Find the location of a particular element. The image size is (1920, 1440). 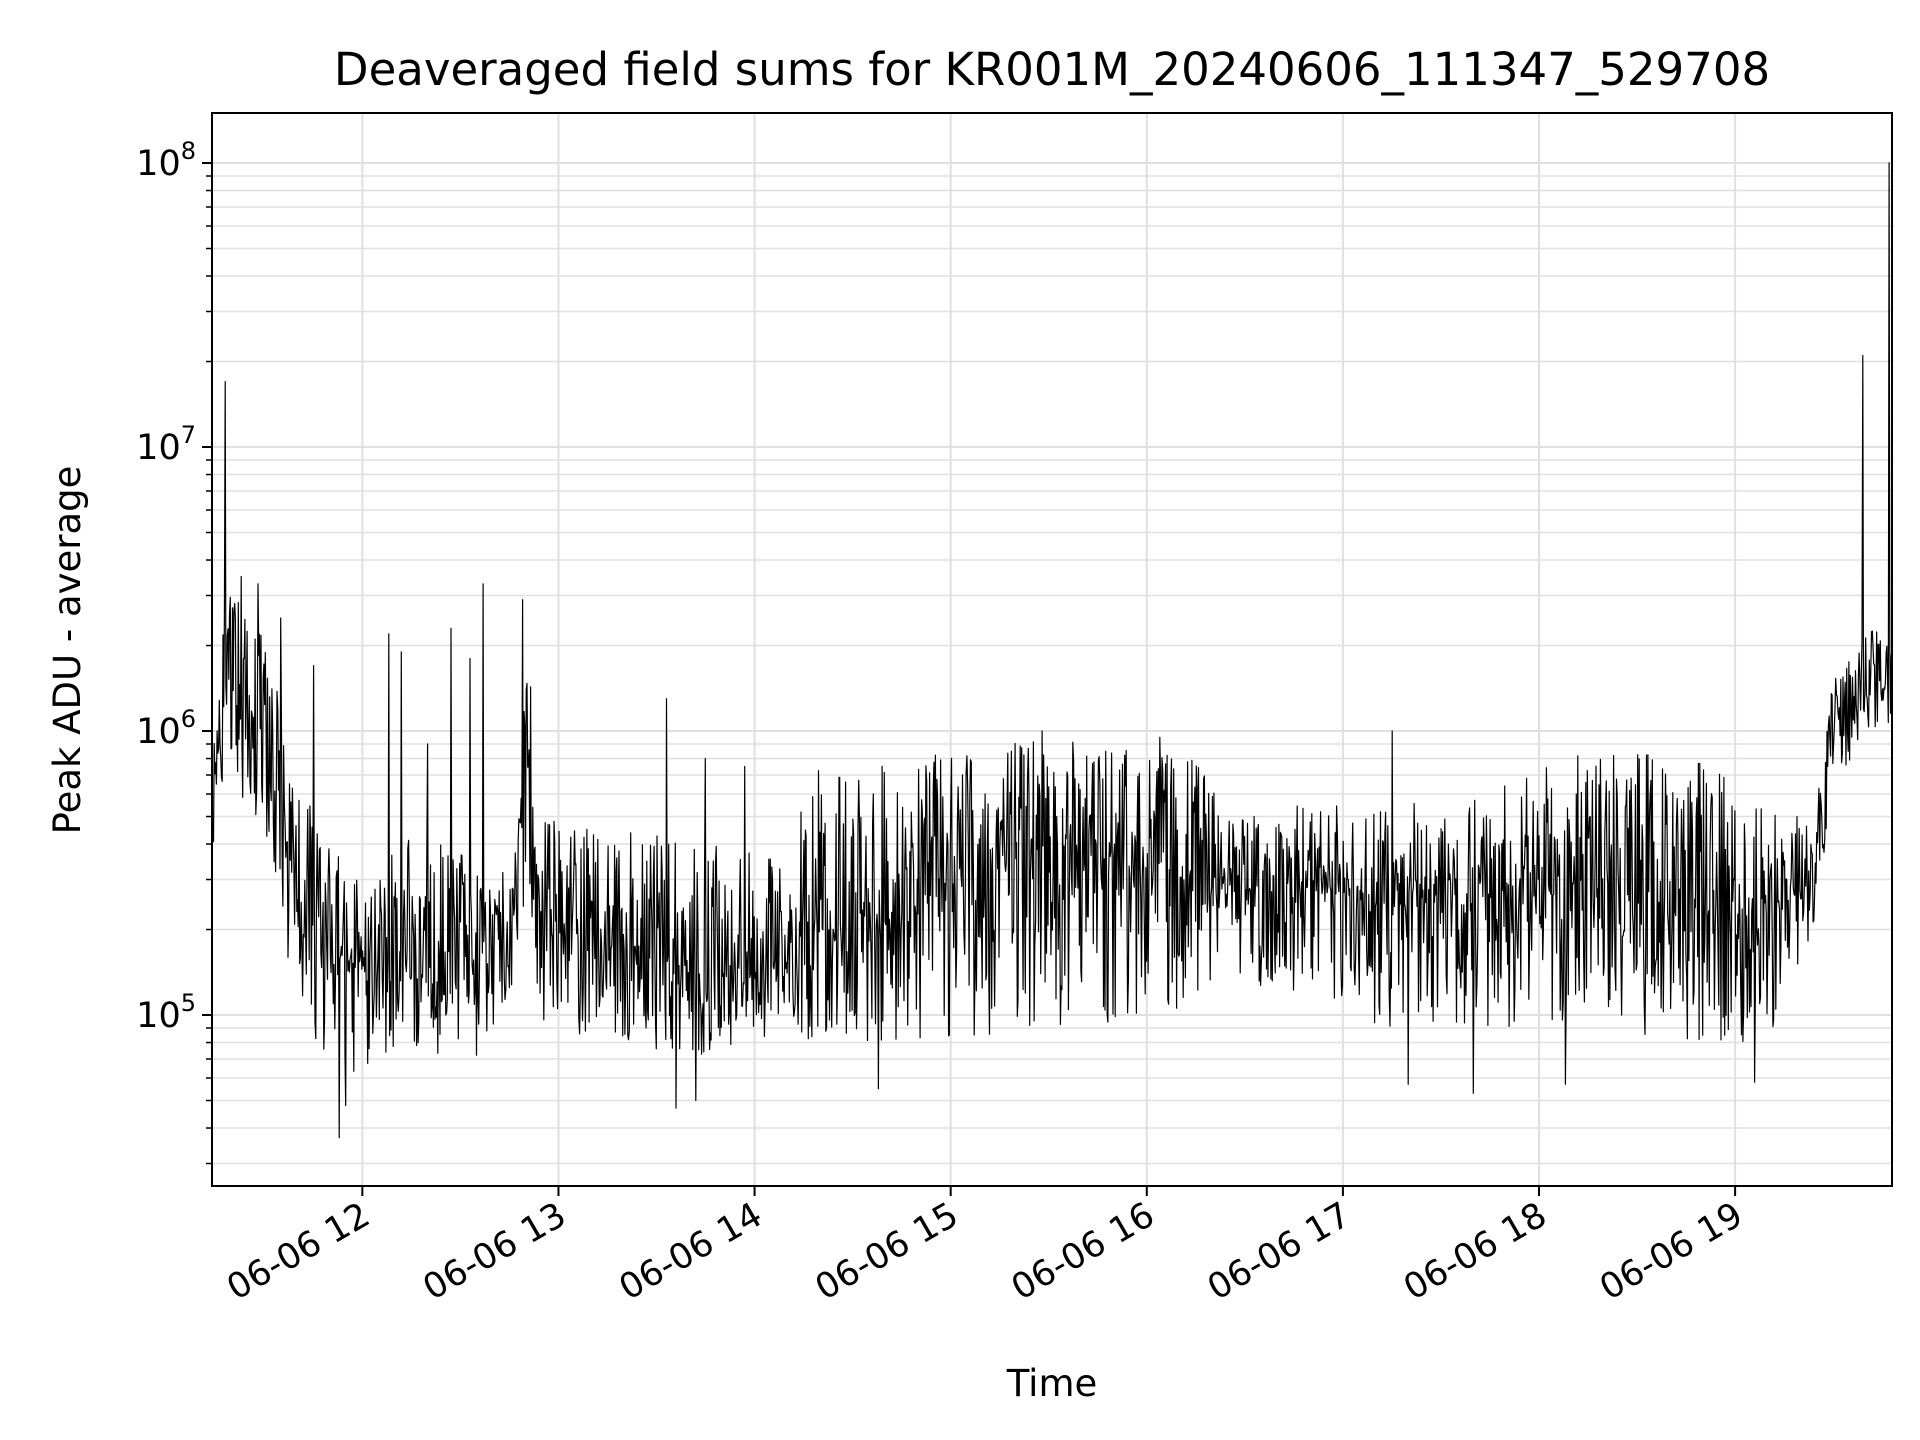

y-tick-label: 10⁸ is located at coordinates (166, 160).